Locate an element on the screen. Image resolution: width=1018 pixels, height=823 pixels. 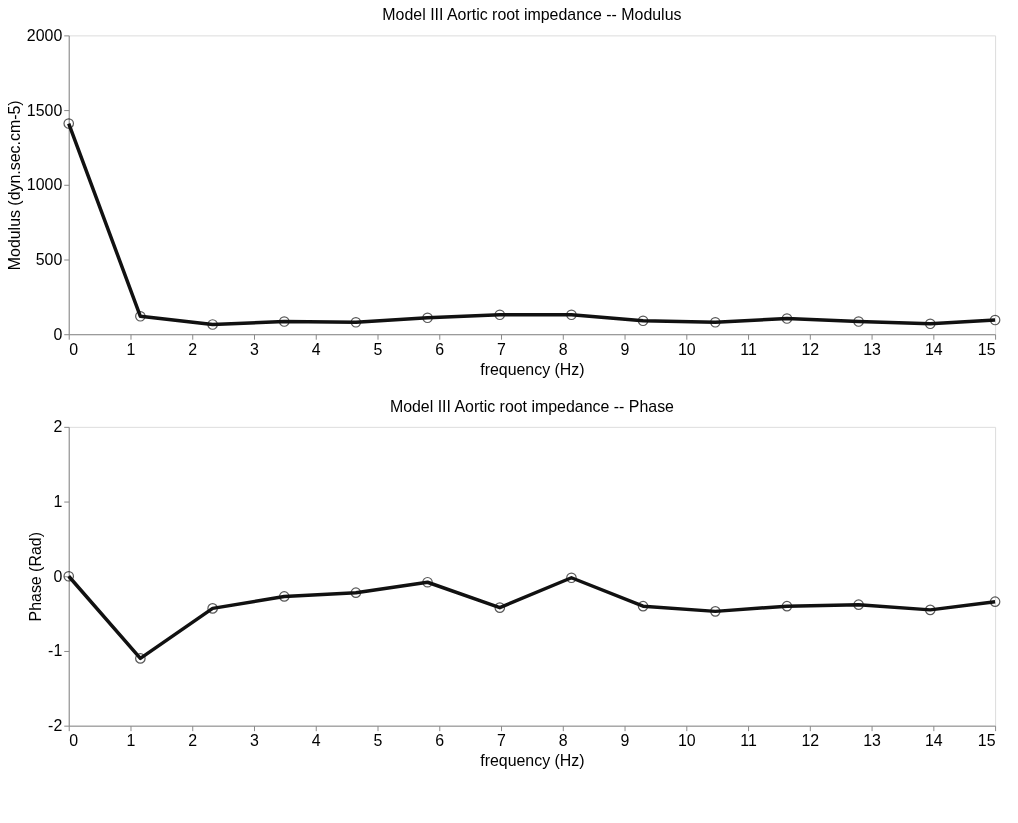
y-tick-label: 2 is located at coordinates (58, 427).